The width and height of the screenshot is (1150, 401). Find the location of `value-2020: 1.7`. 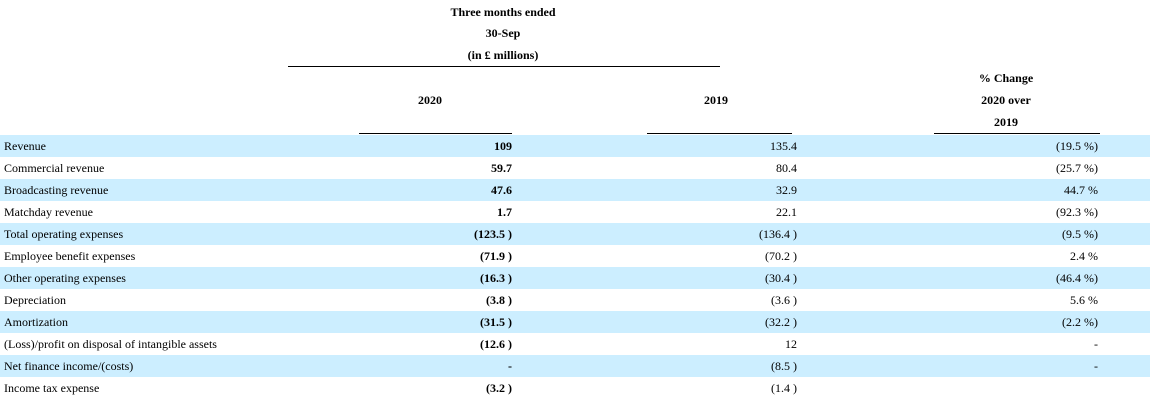

value-2020: 1.7 is located at coordinates (504, 212).